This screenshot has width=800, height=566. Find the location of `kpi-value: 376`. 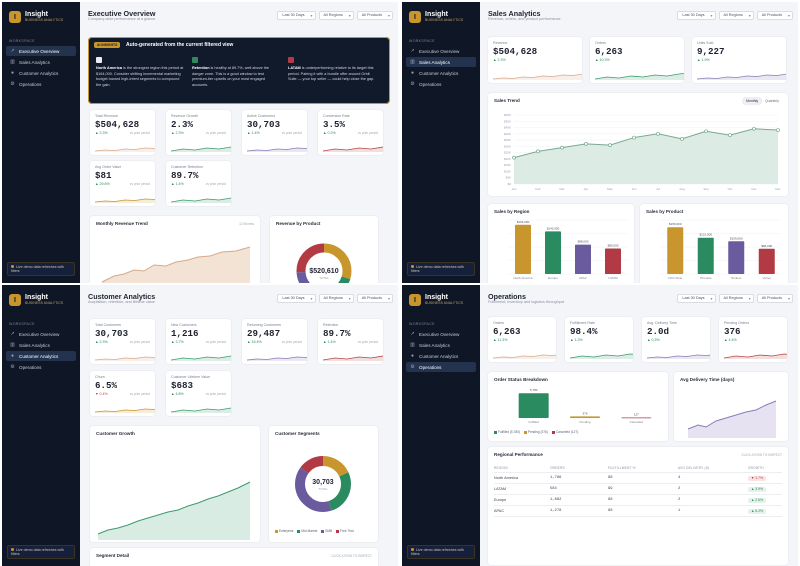

kpi-value: 376 is located at coordinates (732, 331).